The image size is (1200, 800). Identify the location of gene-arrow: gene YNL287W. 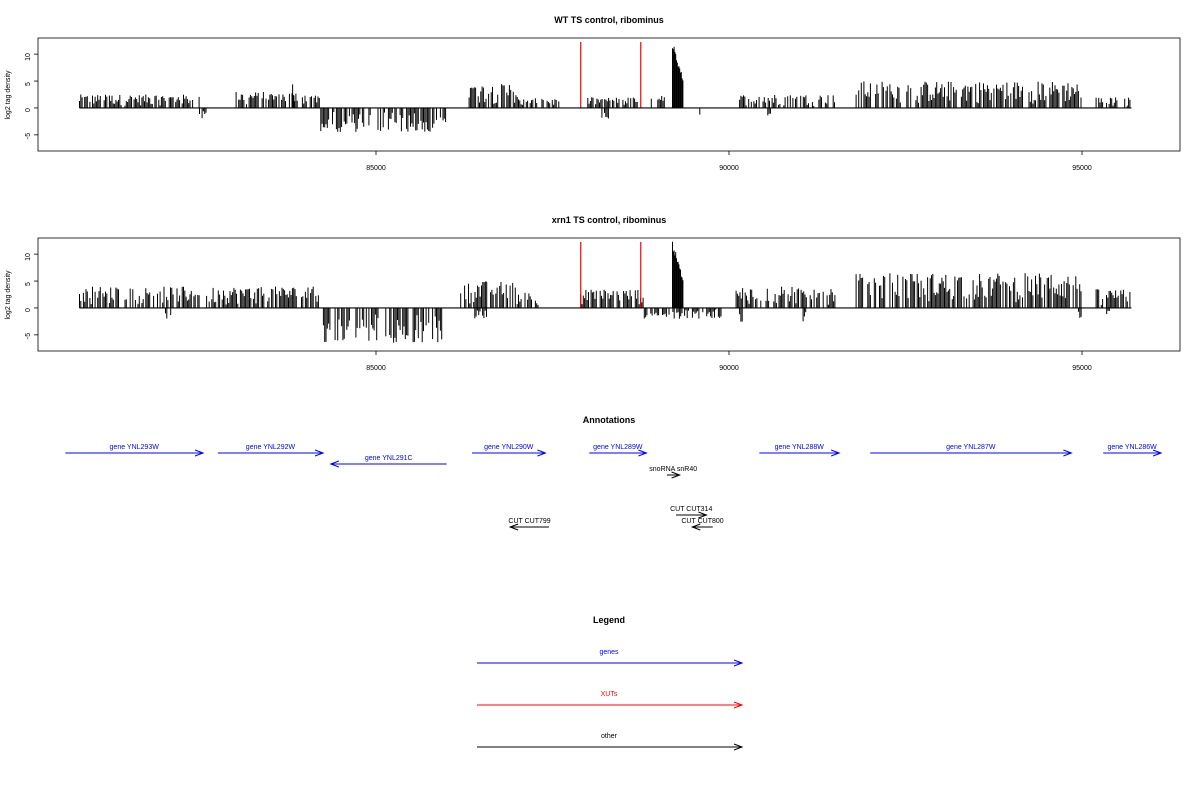
(971, 450).